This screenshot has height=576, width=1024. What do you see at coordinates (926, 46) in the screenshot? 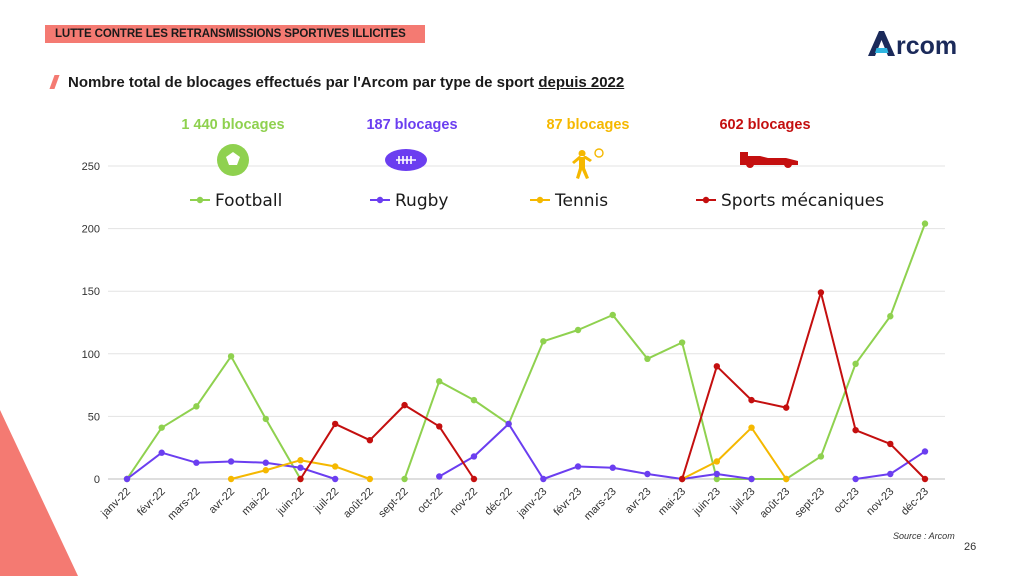
I see `svg-text: rcom` at bounding box center [926, 46].